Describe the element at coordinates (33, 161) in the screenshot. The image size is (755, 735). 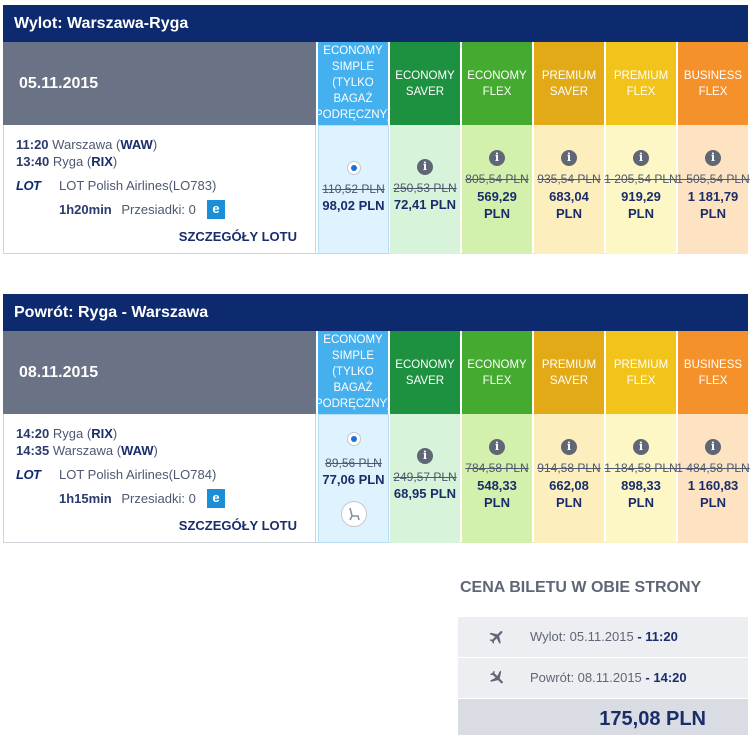
I see `outbound-arr-time: 13:40` at that location.